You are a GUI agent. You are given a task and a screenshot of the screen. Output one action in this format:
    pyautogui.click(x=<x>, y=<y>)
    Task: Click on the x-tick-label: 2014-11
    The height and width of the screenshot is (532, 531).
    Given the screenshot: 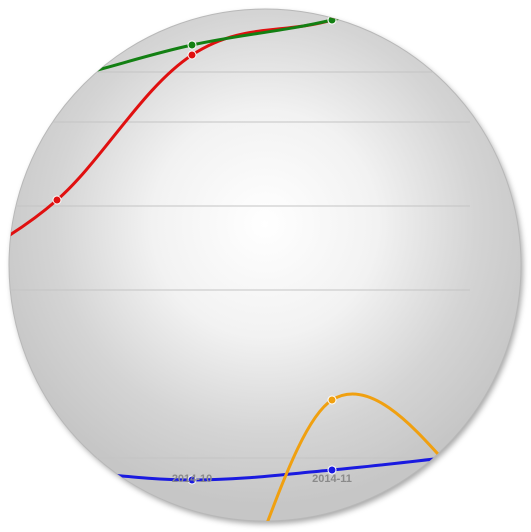 What is the action you would take?
    pyautogui.click(x=332, y=479)
    